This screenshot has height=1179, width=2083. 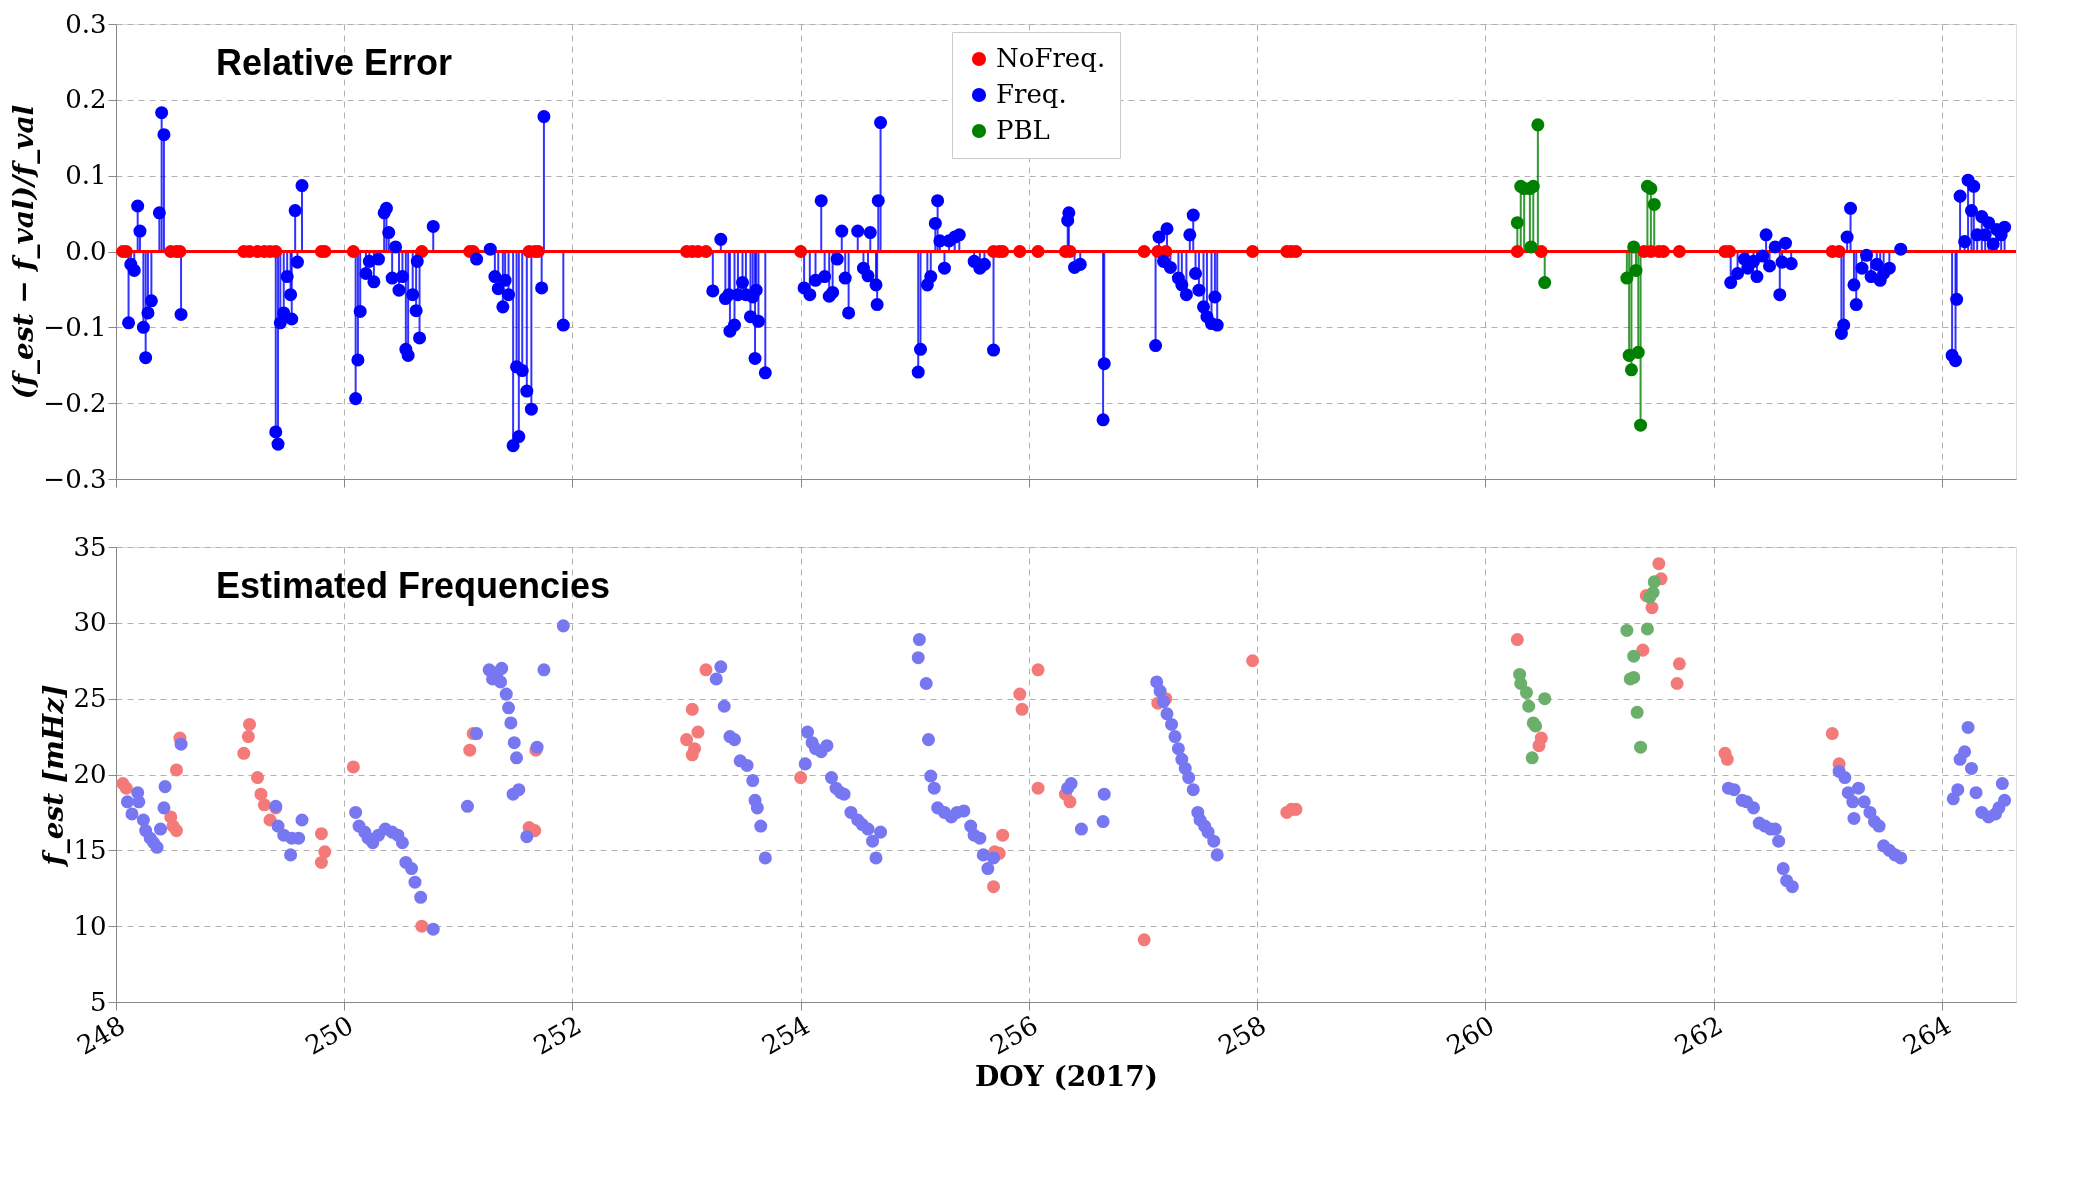 What do you see at coordinates (90, 925) in the screenshot?
I see `y-tick-label: 10` at bounding box center [90, 925].